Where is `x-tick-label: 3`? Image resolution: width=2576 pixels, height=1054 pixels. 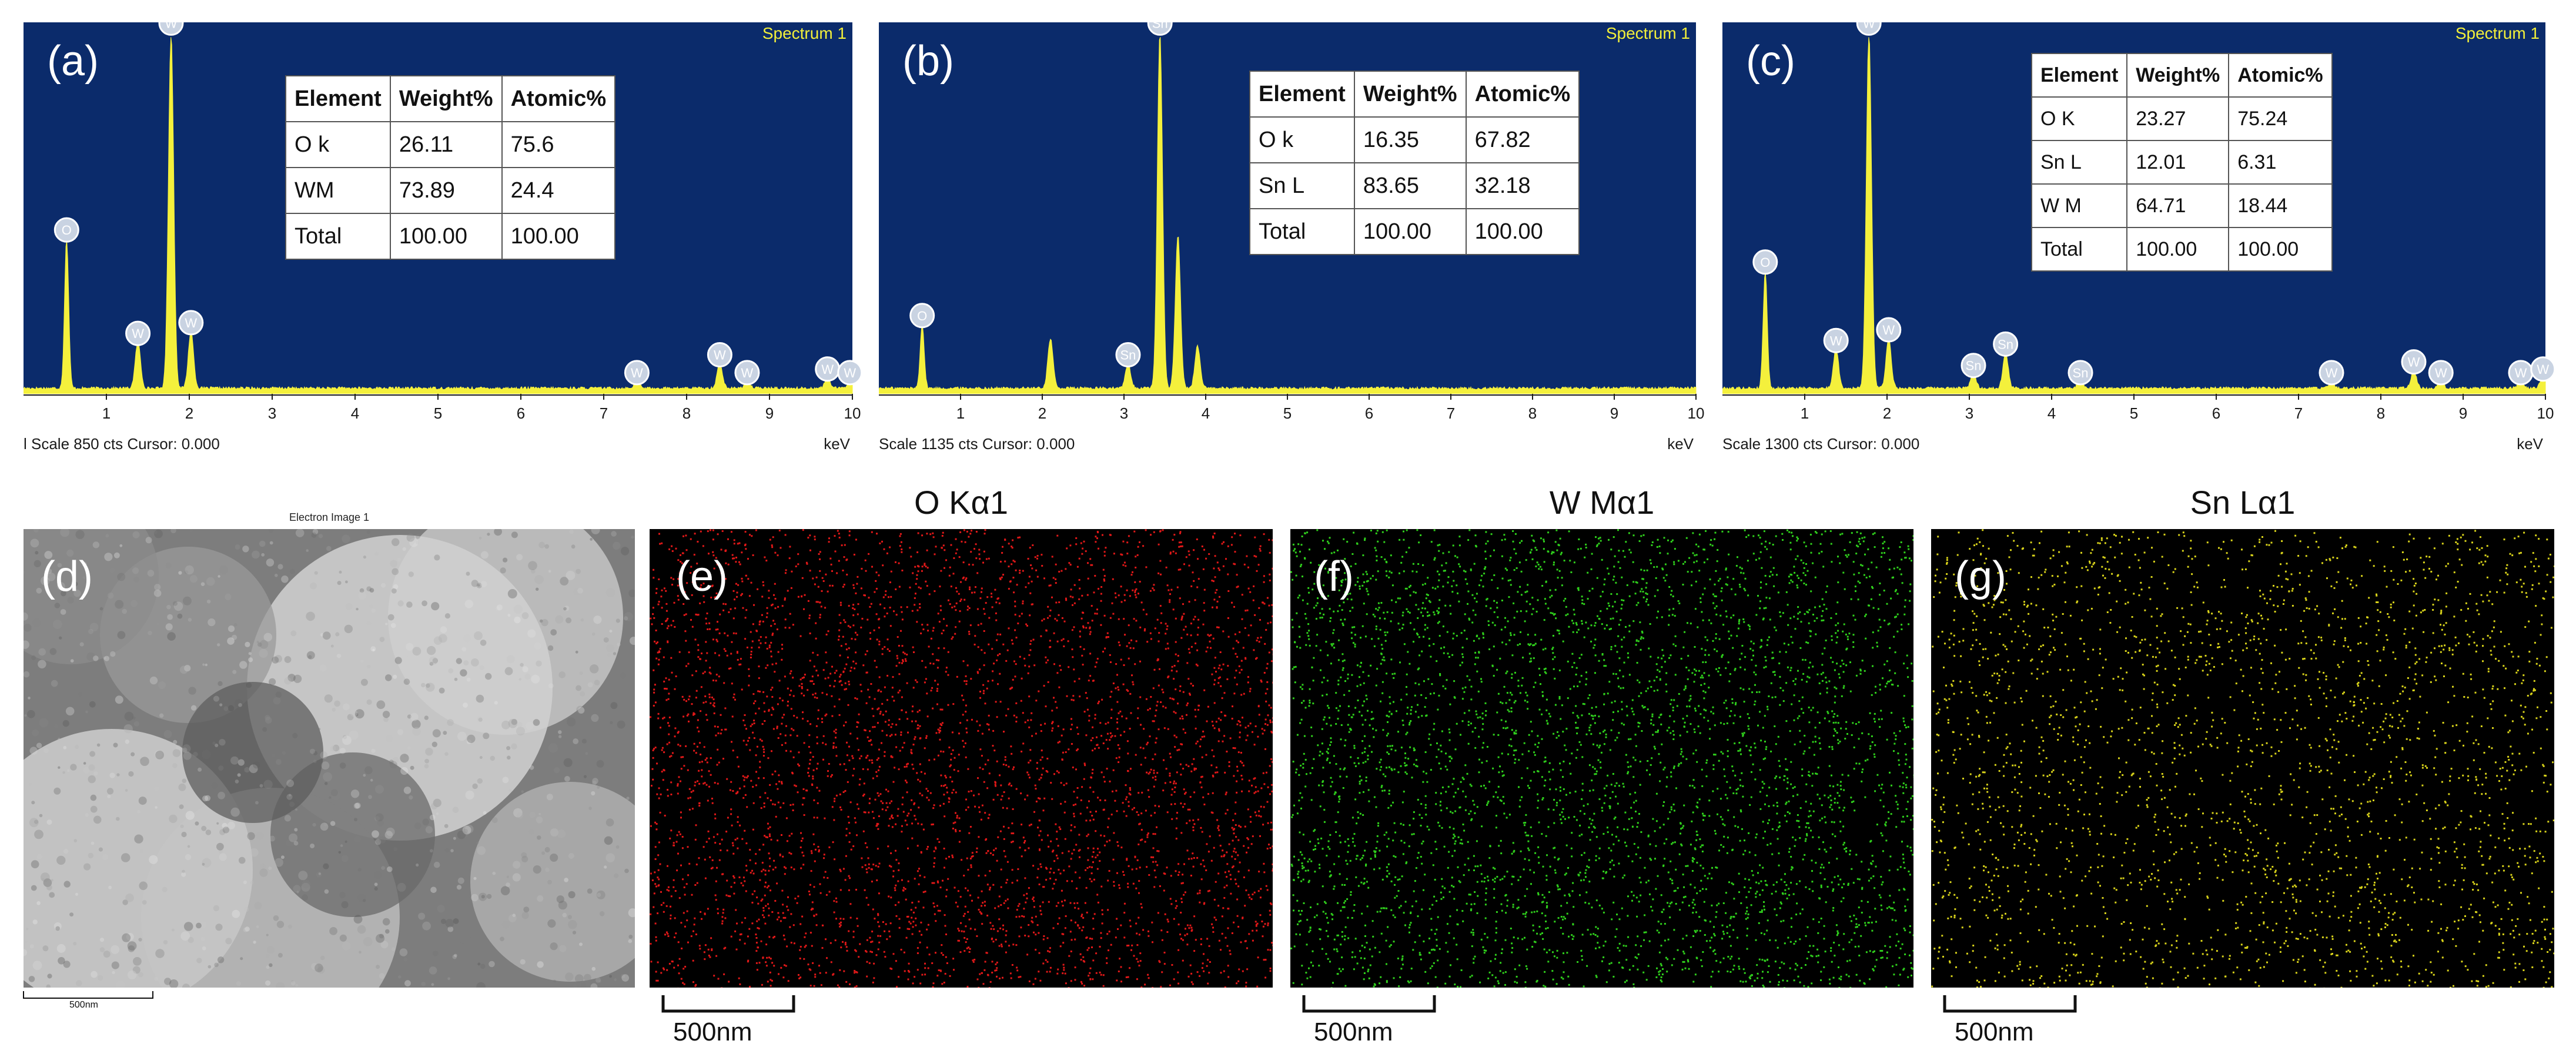 x-tick-label: 3 is located at coordinates (1969, 413).